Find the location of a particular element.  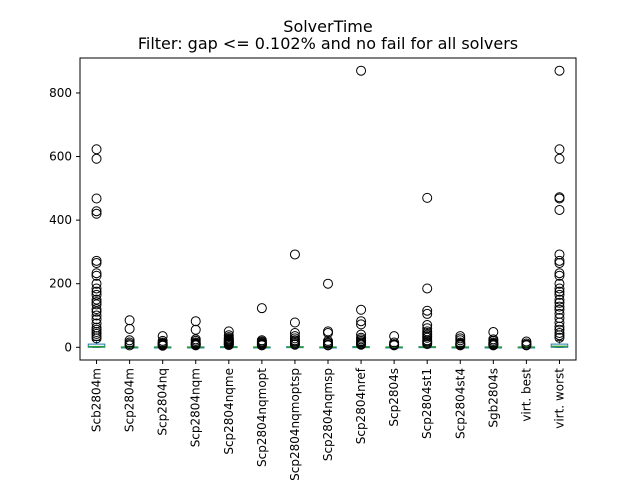

x-tick-label: Scp2804nqmopt is located at coordinates (262, 417).